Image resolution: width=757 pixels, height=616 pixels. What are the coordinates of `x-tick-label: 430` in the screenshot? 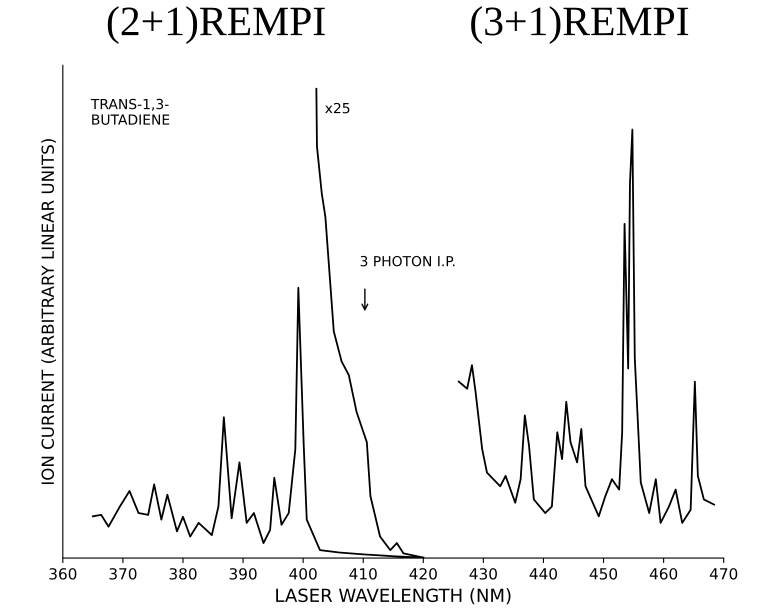 It's located at (483, 574).